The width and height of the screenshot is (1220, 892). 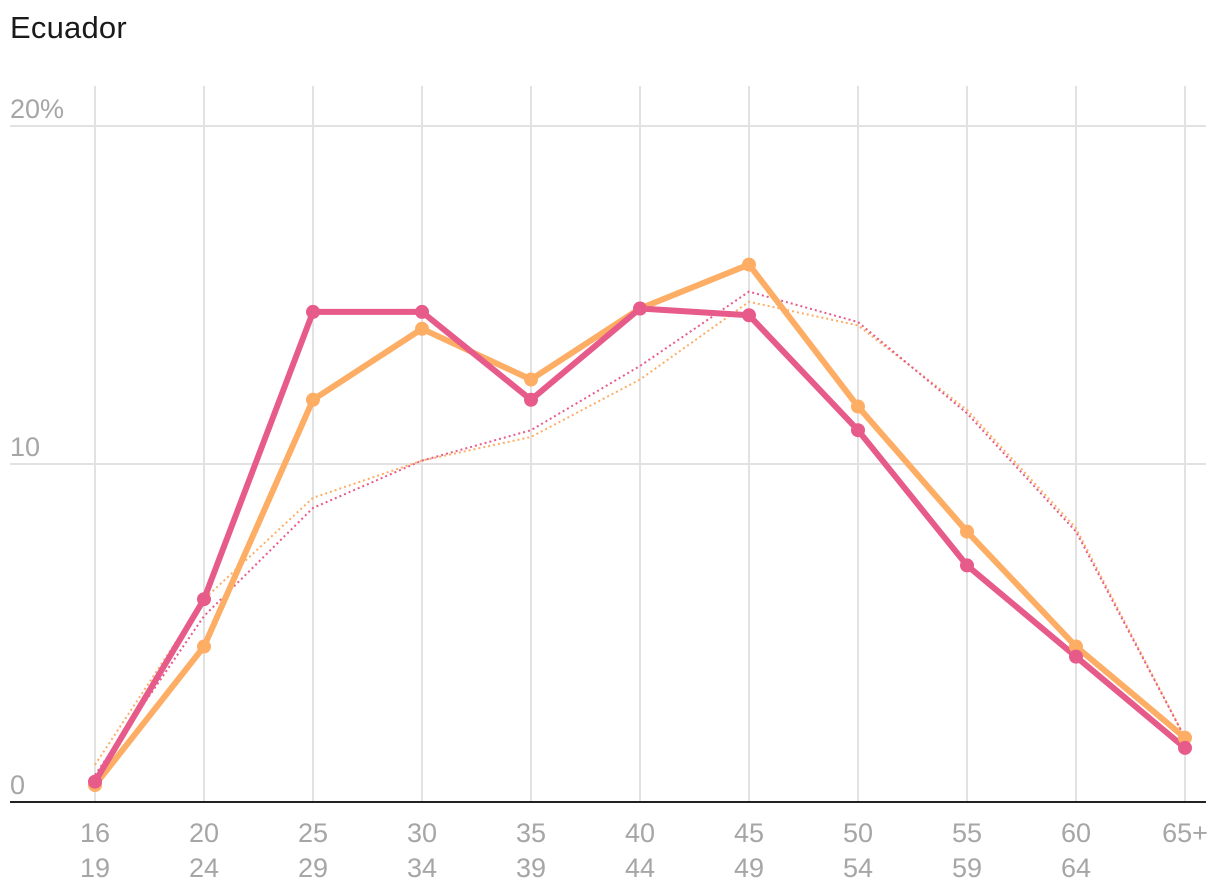 What do you see at coordinates (531, 833) in the screenshot?
I see `x-tick-label: 35` at bounding box center [531, 833].